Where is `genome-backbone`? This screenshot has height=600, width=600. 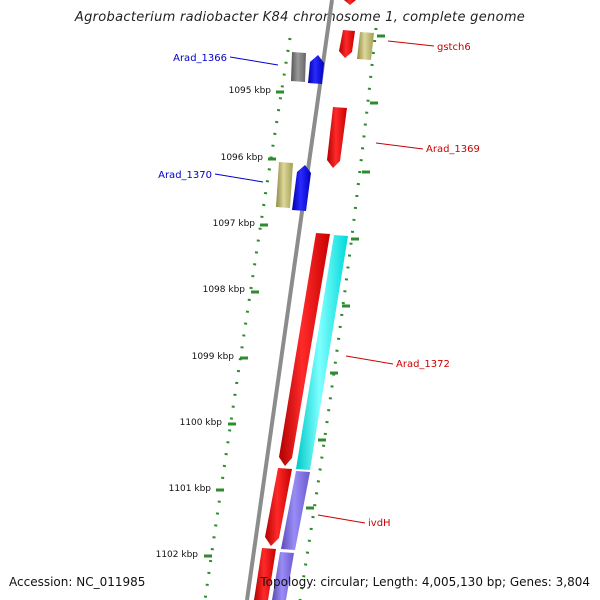
genome-backbone is located at coordinates (289, 300).